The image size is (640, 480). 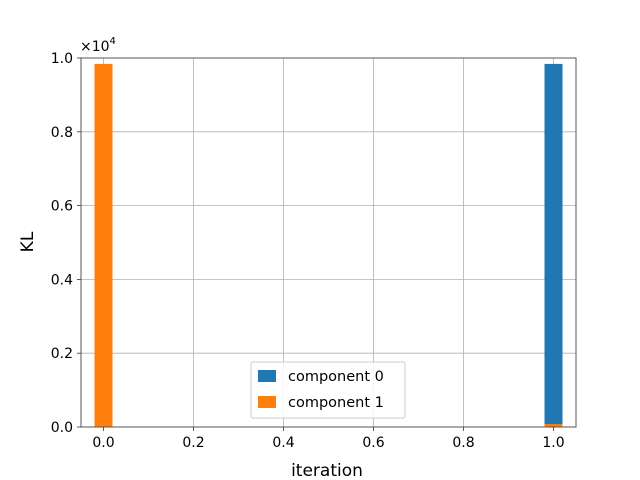 I want to click on x-tick-label: 0.2, so click(x=193, y=443).